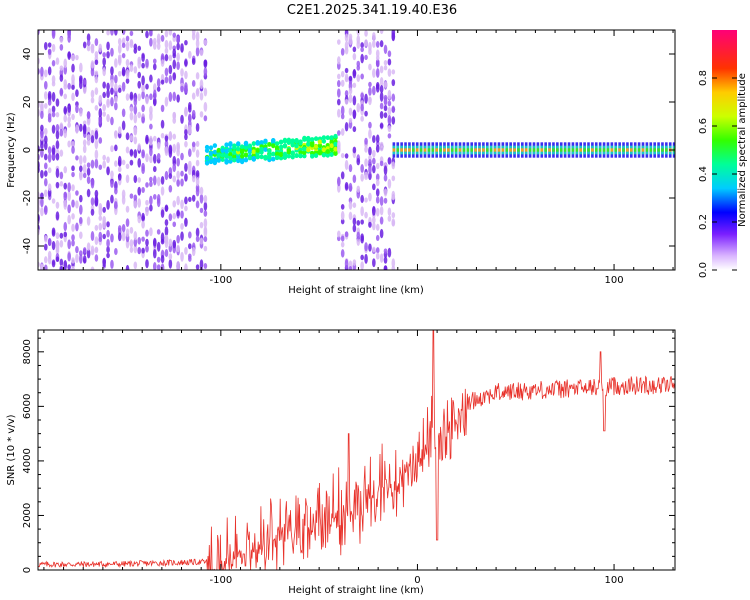  Describe the element at coordinates (614, 580) in the screenshot. I see `x-tick-label: 100` at that location.